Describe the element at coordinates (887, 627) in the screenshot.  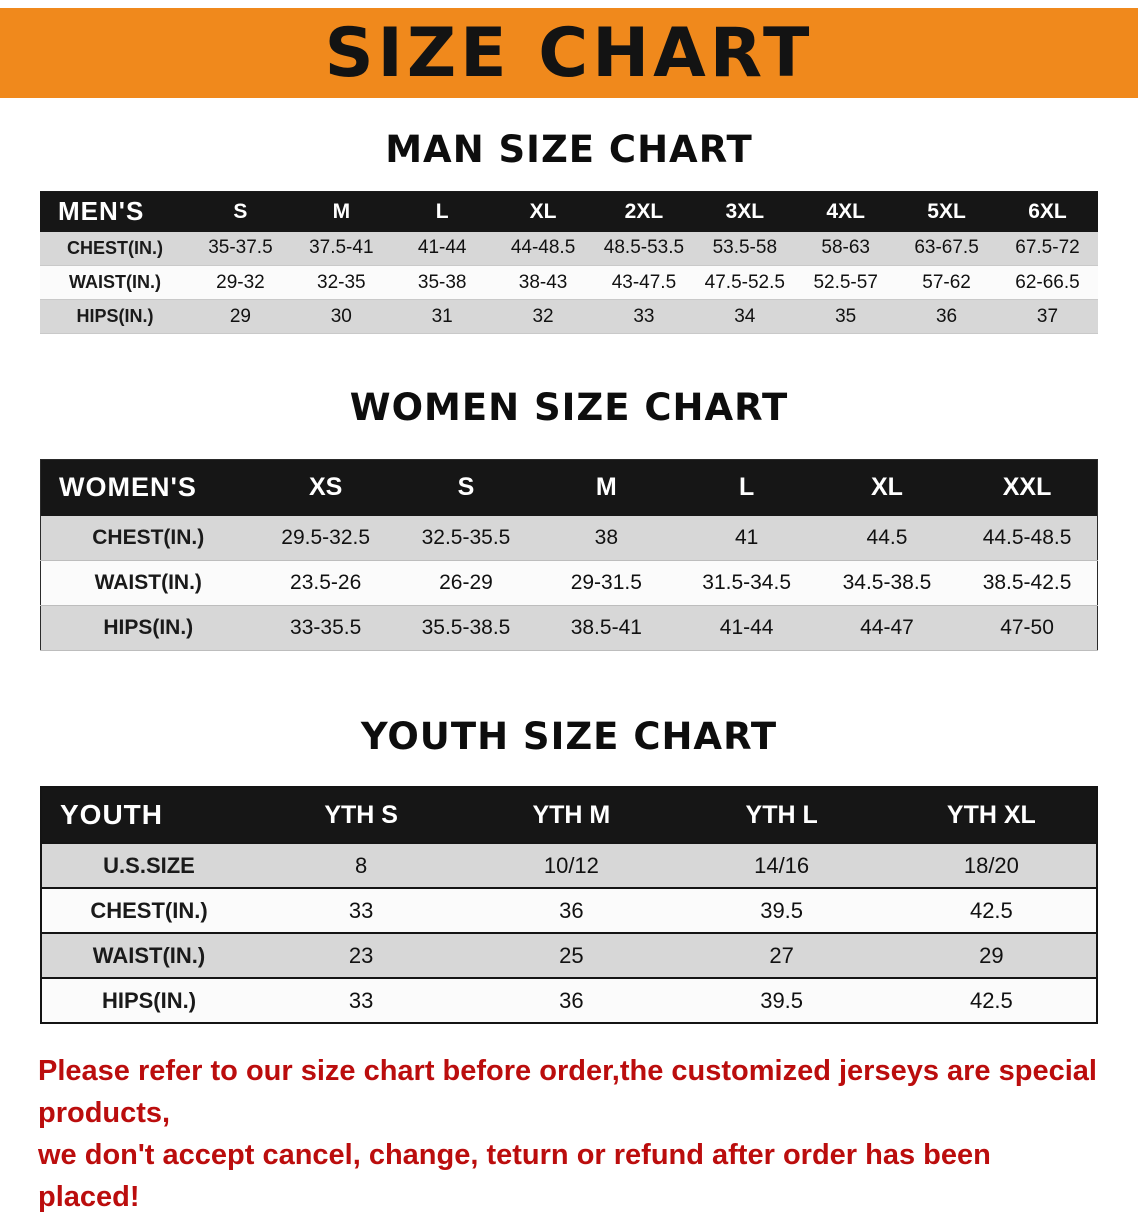
I see `size-value-cell: 44-47` at that location.